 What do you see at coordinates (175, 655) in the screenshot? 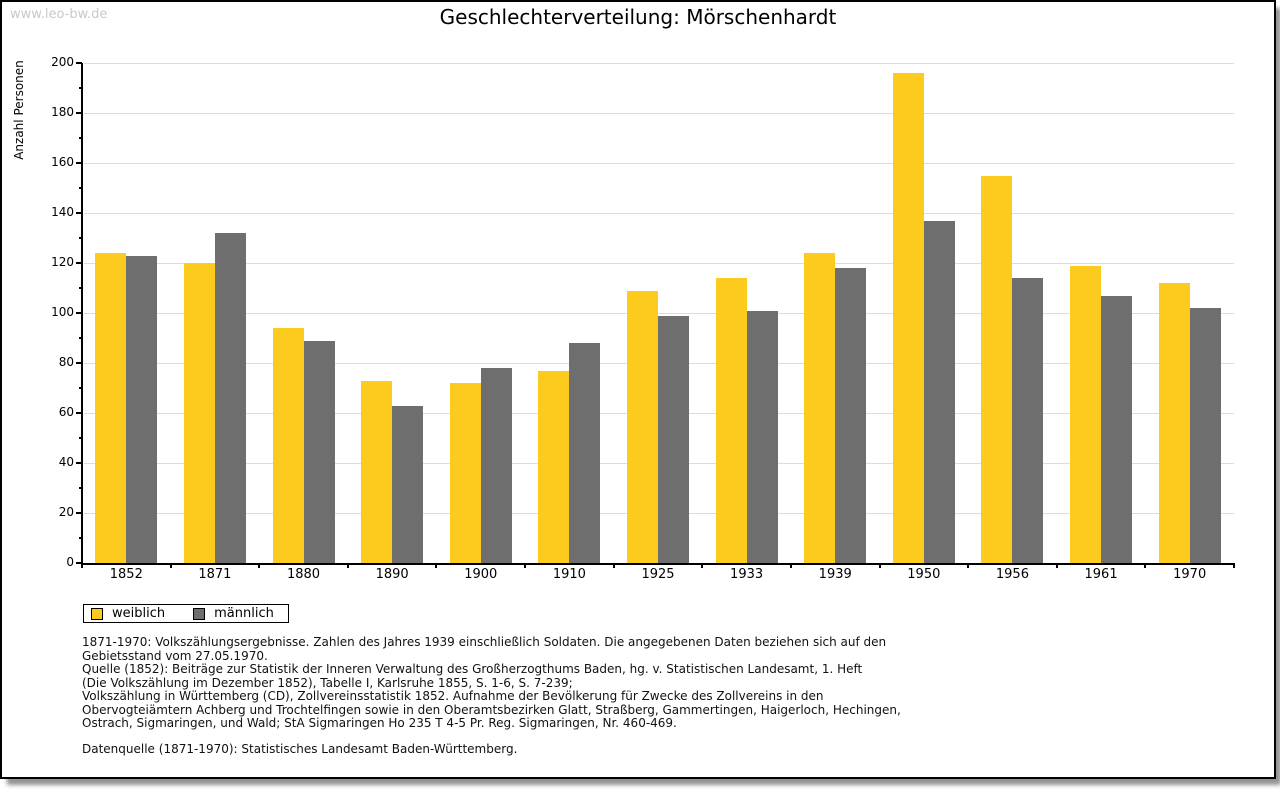
I see `footnote-line: Gebietsstand vom 27.05.1970.` at bounding box center [175, 655].